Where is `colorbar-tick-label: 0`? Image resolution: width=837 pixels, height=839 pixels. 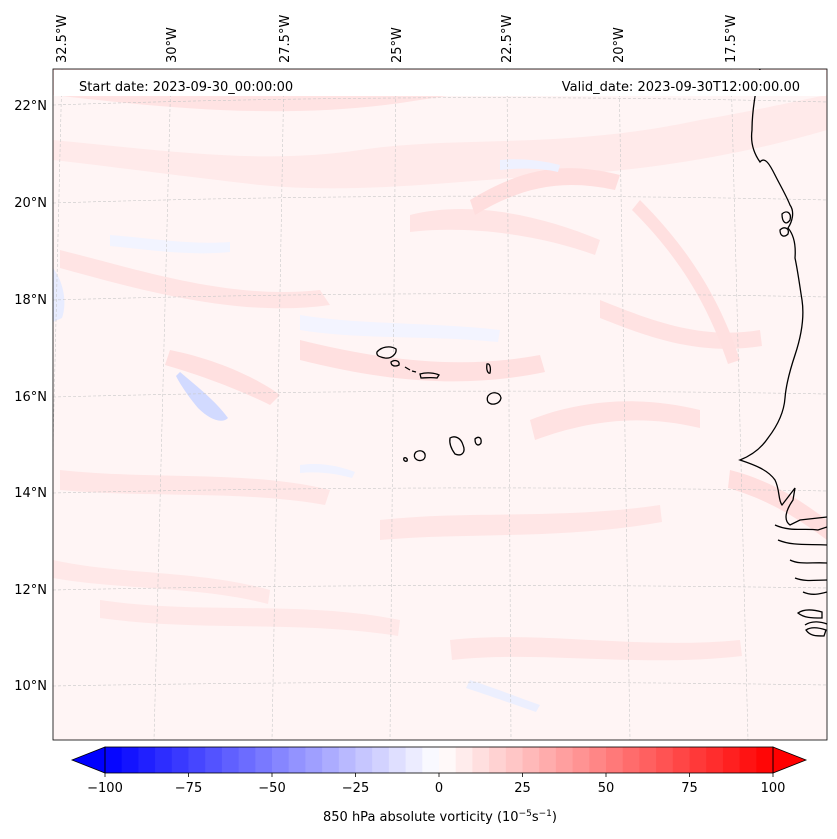
colorbar-tick-label: 0 is located at coordinates (439, 788).